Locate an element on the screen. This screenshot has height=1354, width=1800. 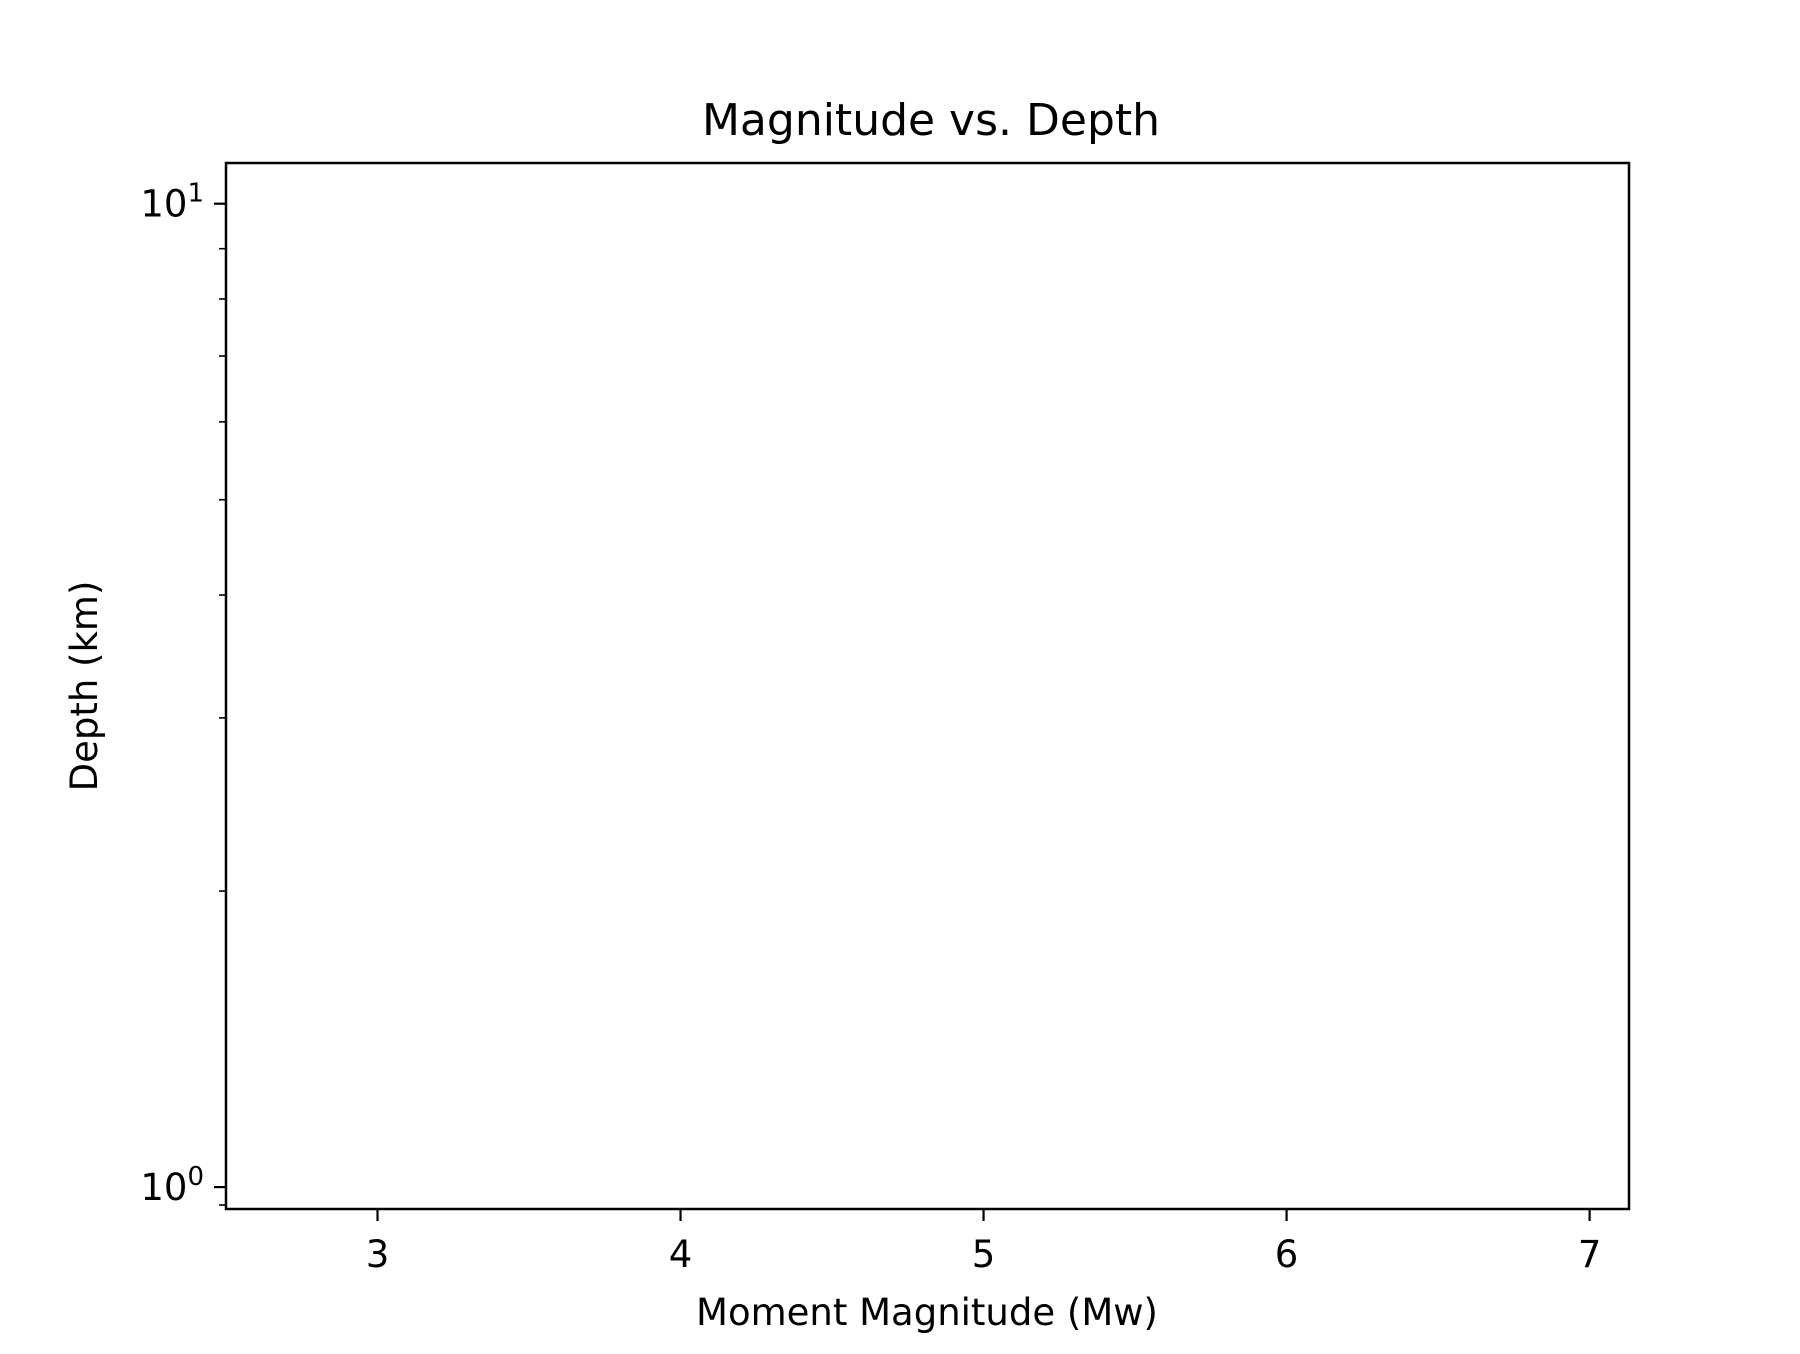
y-axis: 10⁰ 10¹ is located at coordinates (183, 694).